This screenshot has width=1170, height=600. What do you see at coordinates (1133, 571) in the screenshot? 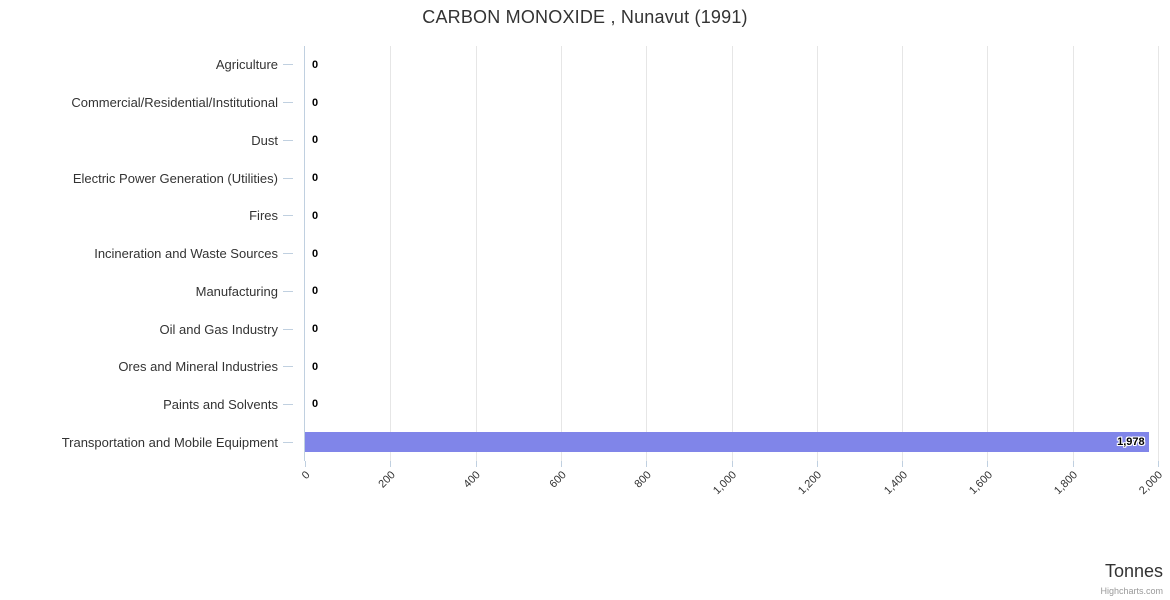
I see `x-axis-title: Tonnes` at bounding box center [1133, 571].